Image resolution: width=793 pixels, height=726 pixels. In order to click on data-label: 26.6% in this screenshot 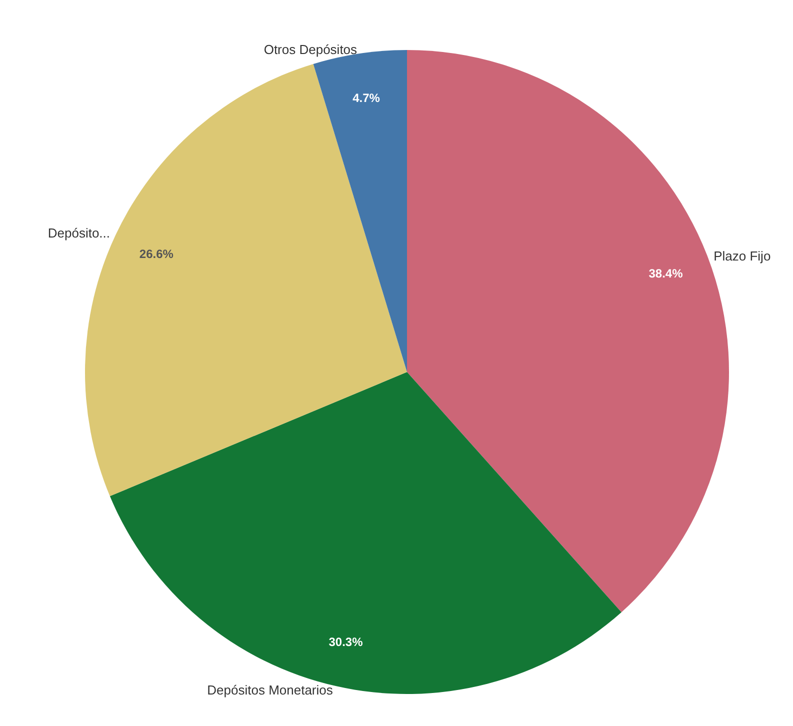, I will do `click(156, 254)`.